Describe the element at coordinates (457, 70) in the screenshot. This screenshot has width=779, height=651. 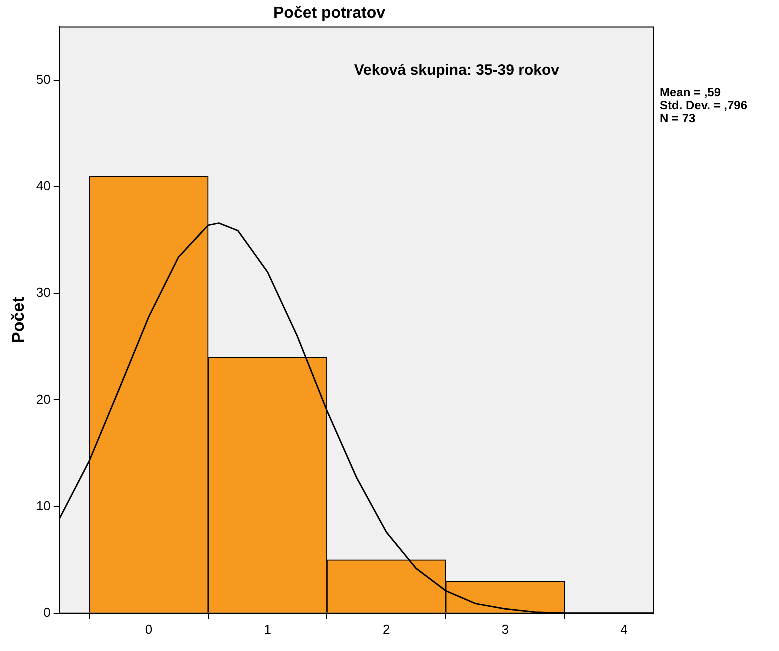
I see `text: Veková skupina: 35-39 rokov` at that location.